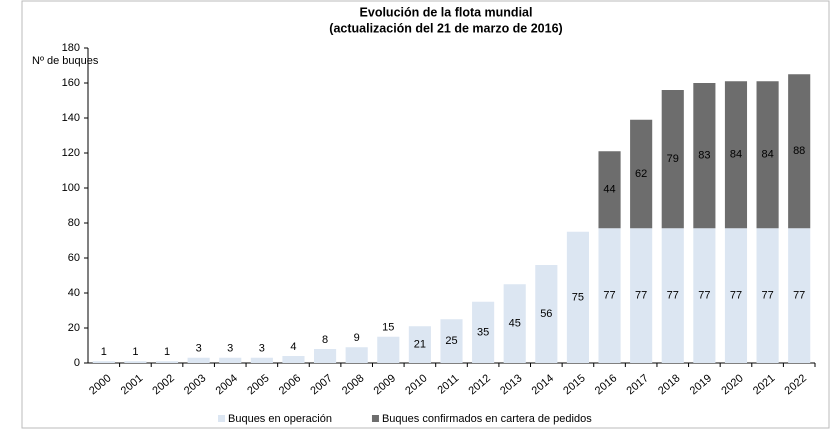 This screenshot has height=429, width=830. I want to click on x-tick-label: 2021, so click(764, 384).